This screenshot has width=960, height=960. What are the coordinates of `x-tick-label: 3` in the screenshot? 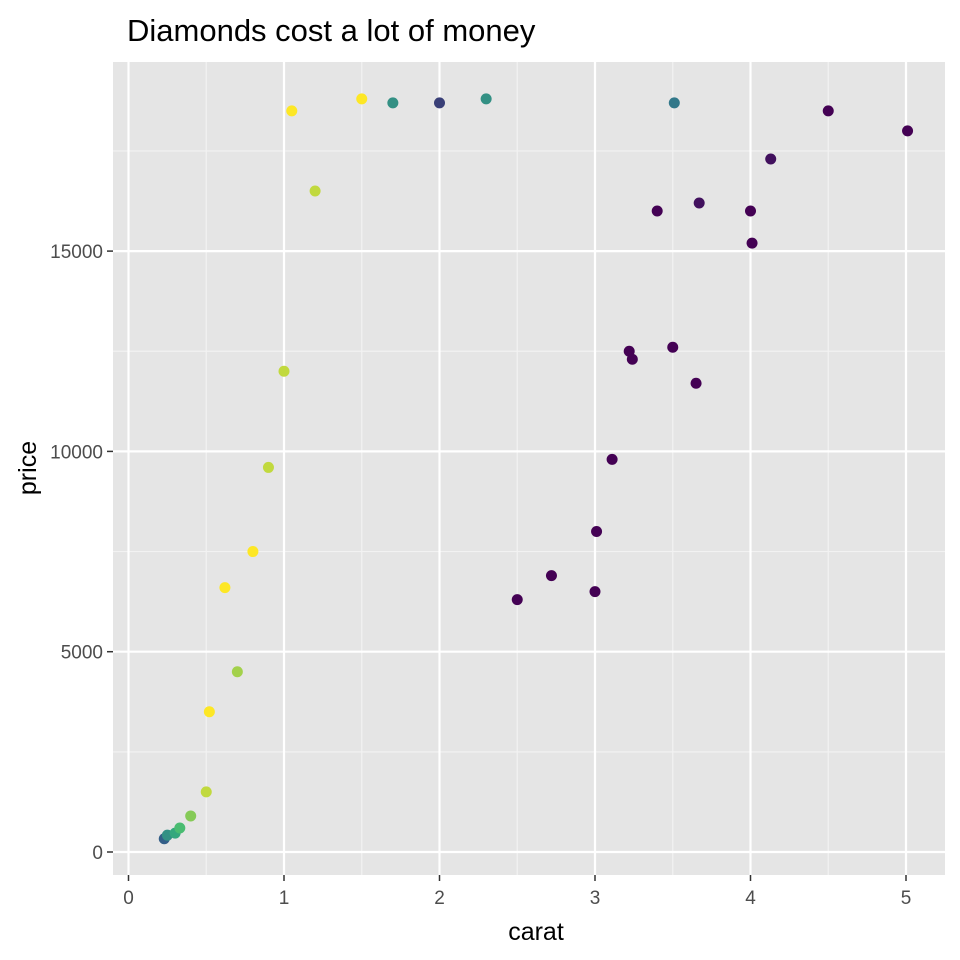 It's located at (595, 898).